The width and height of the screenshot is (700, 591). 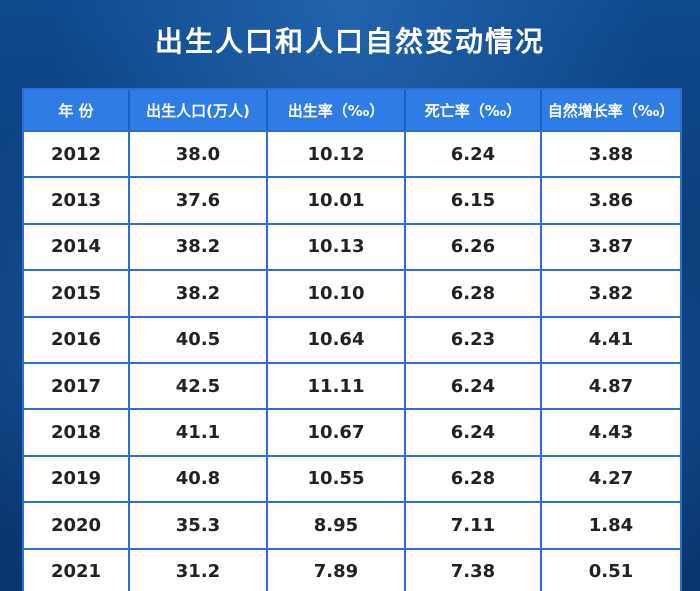 I want to click on cell-birth-rate: 10.13, so click(x=337, y=246).